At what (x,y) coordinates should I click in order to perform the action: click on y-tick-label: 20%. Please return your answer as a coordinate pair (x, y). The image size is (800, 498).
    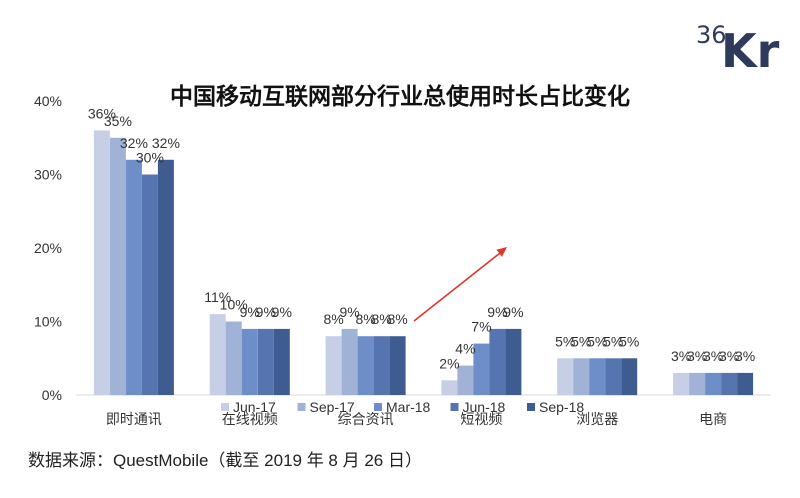
    Looking at the image, I should click on (48, 248).